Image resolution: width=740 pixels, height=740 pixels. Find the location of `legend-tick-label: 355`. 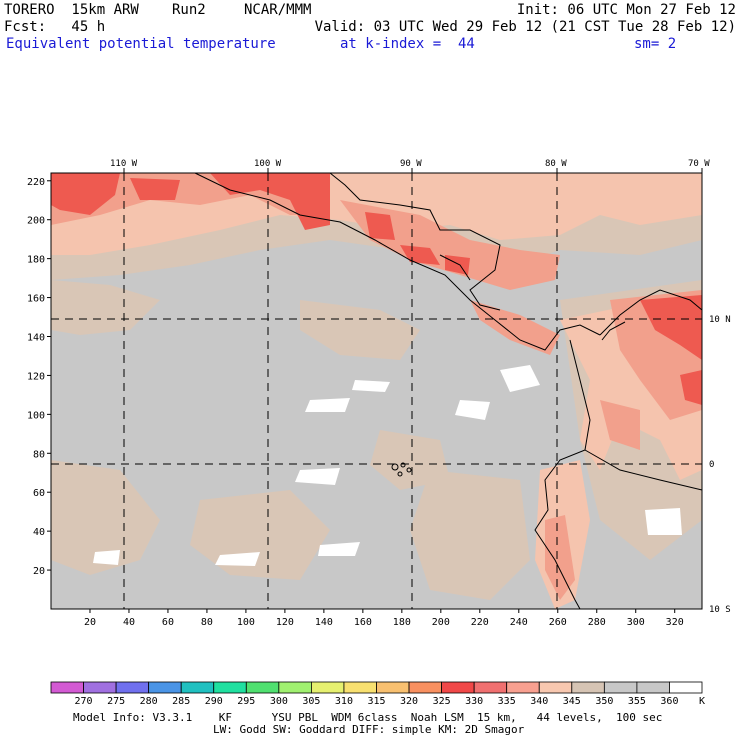

legend-tick-label: 355 is located at coordinates (637, 701).